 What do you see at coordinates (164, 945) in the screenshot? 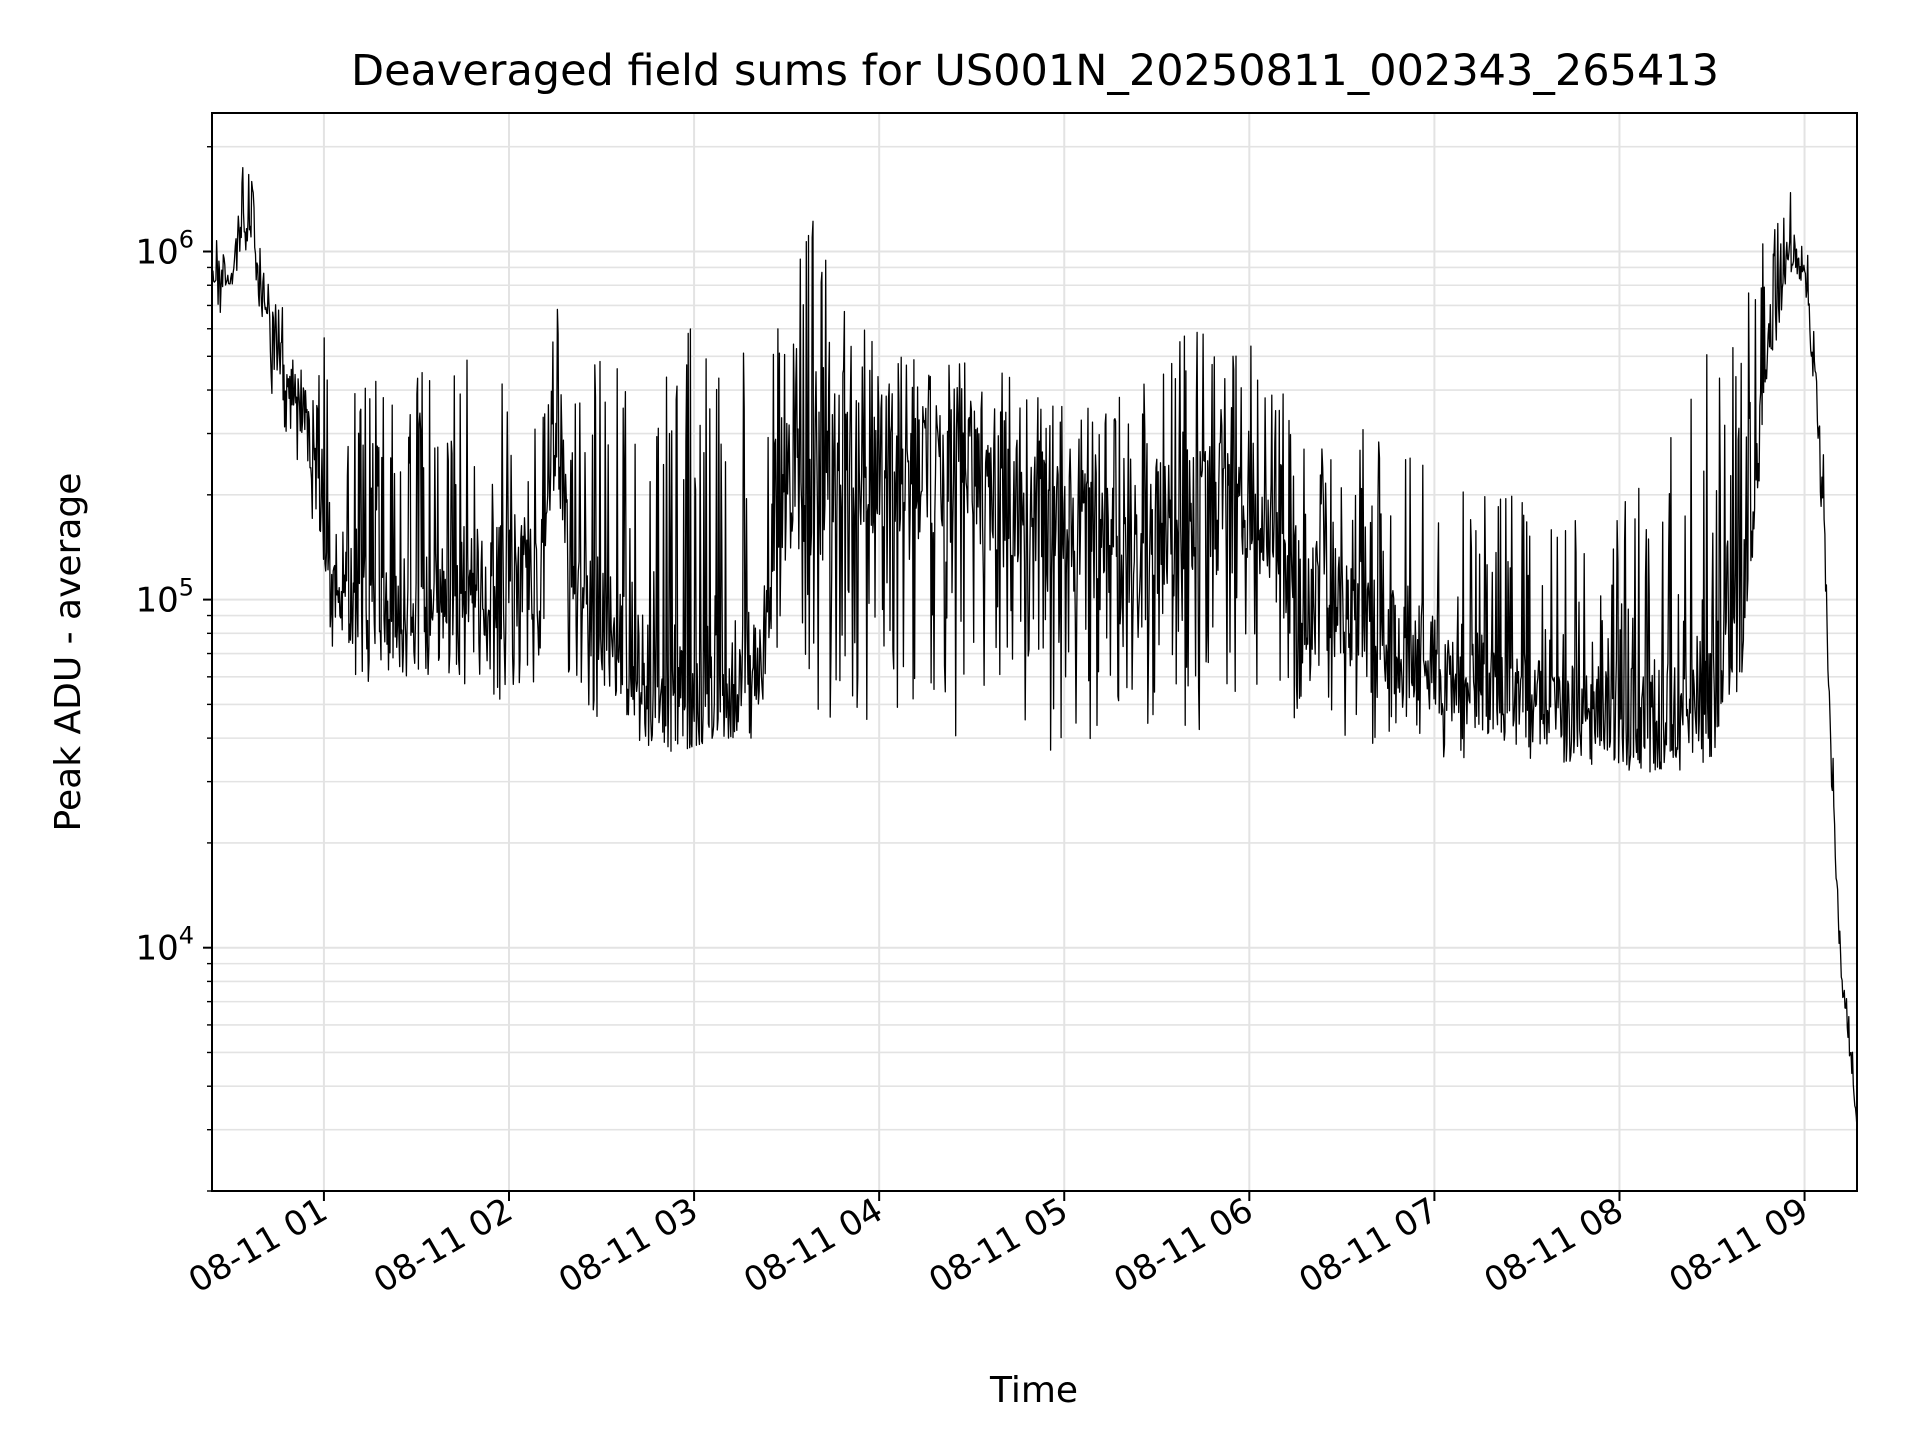
I see `y-tick-label: 10⁴` at bounding box center [164, 945].